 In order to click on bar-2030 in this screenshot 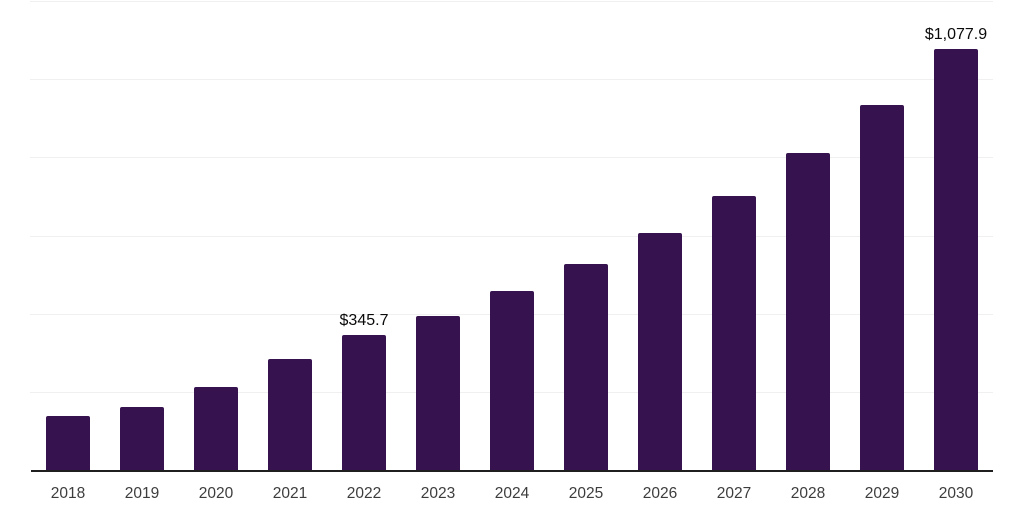, I will do `click(956, 259)`.